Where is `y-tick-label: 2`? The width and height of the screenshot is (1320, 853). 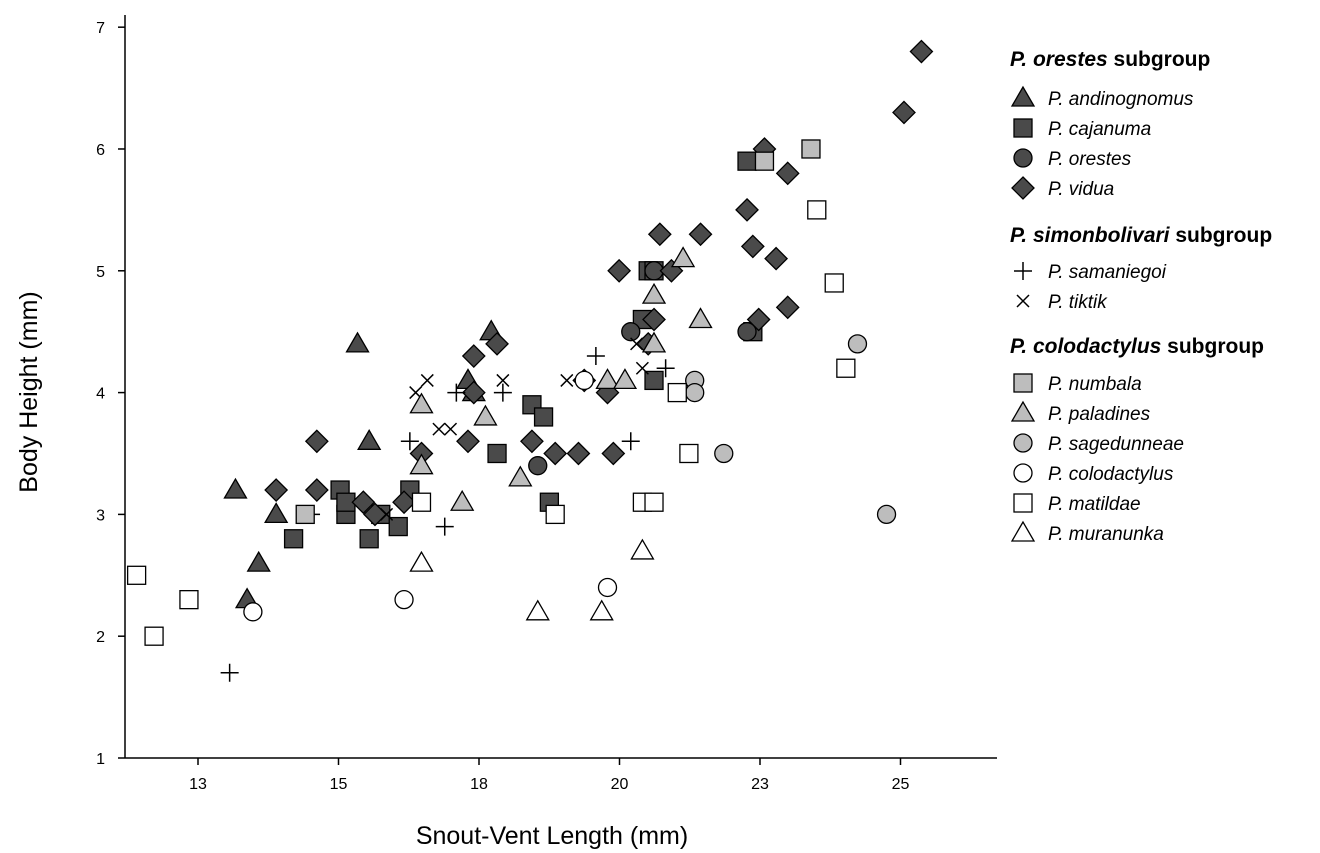
y-tick-label: 2 is located at coordinates (100, 637).